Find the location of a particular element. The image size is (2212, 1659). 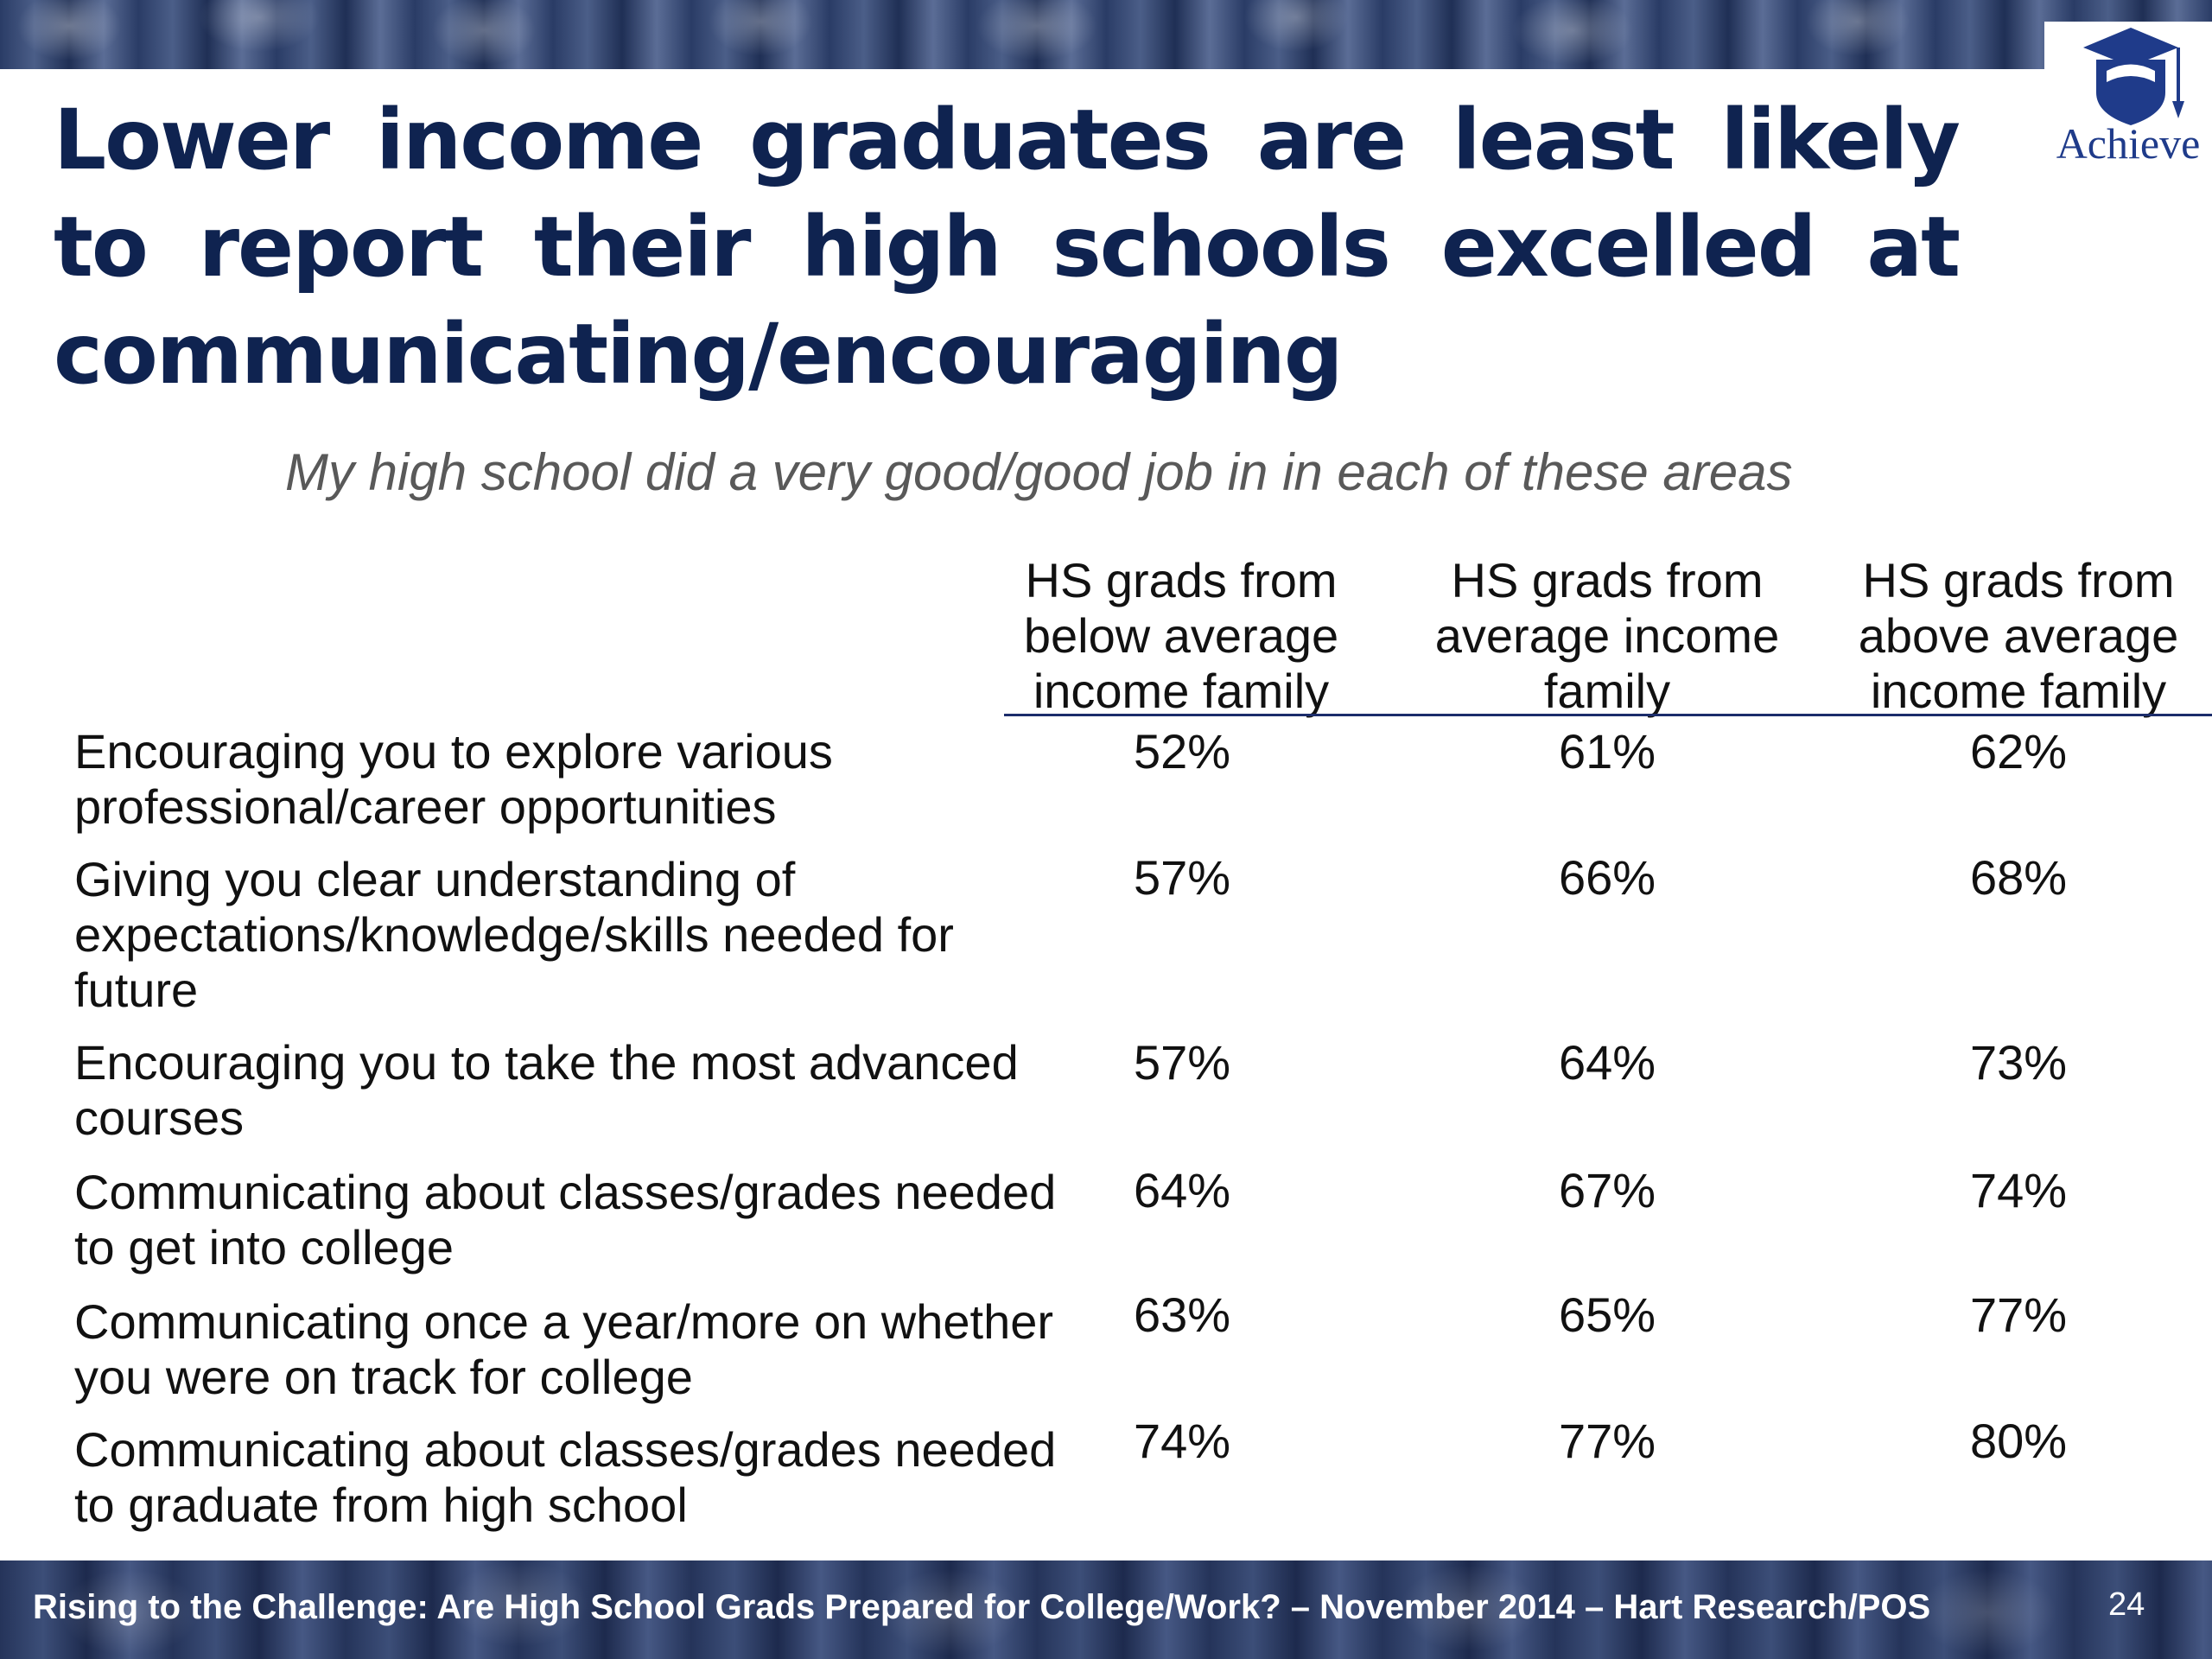

table-cell: 68% is located at coordinates (2018, 877).